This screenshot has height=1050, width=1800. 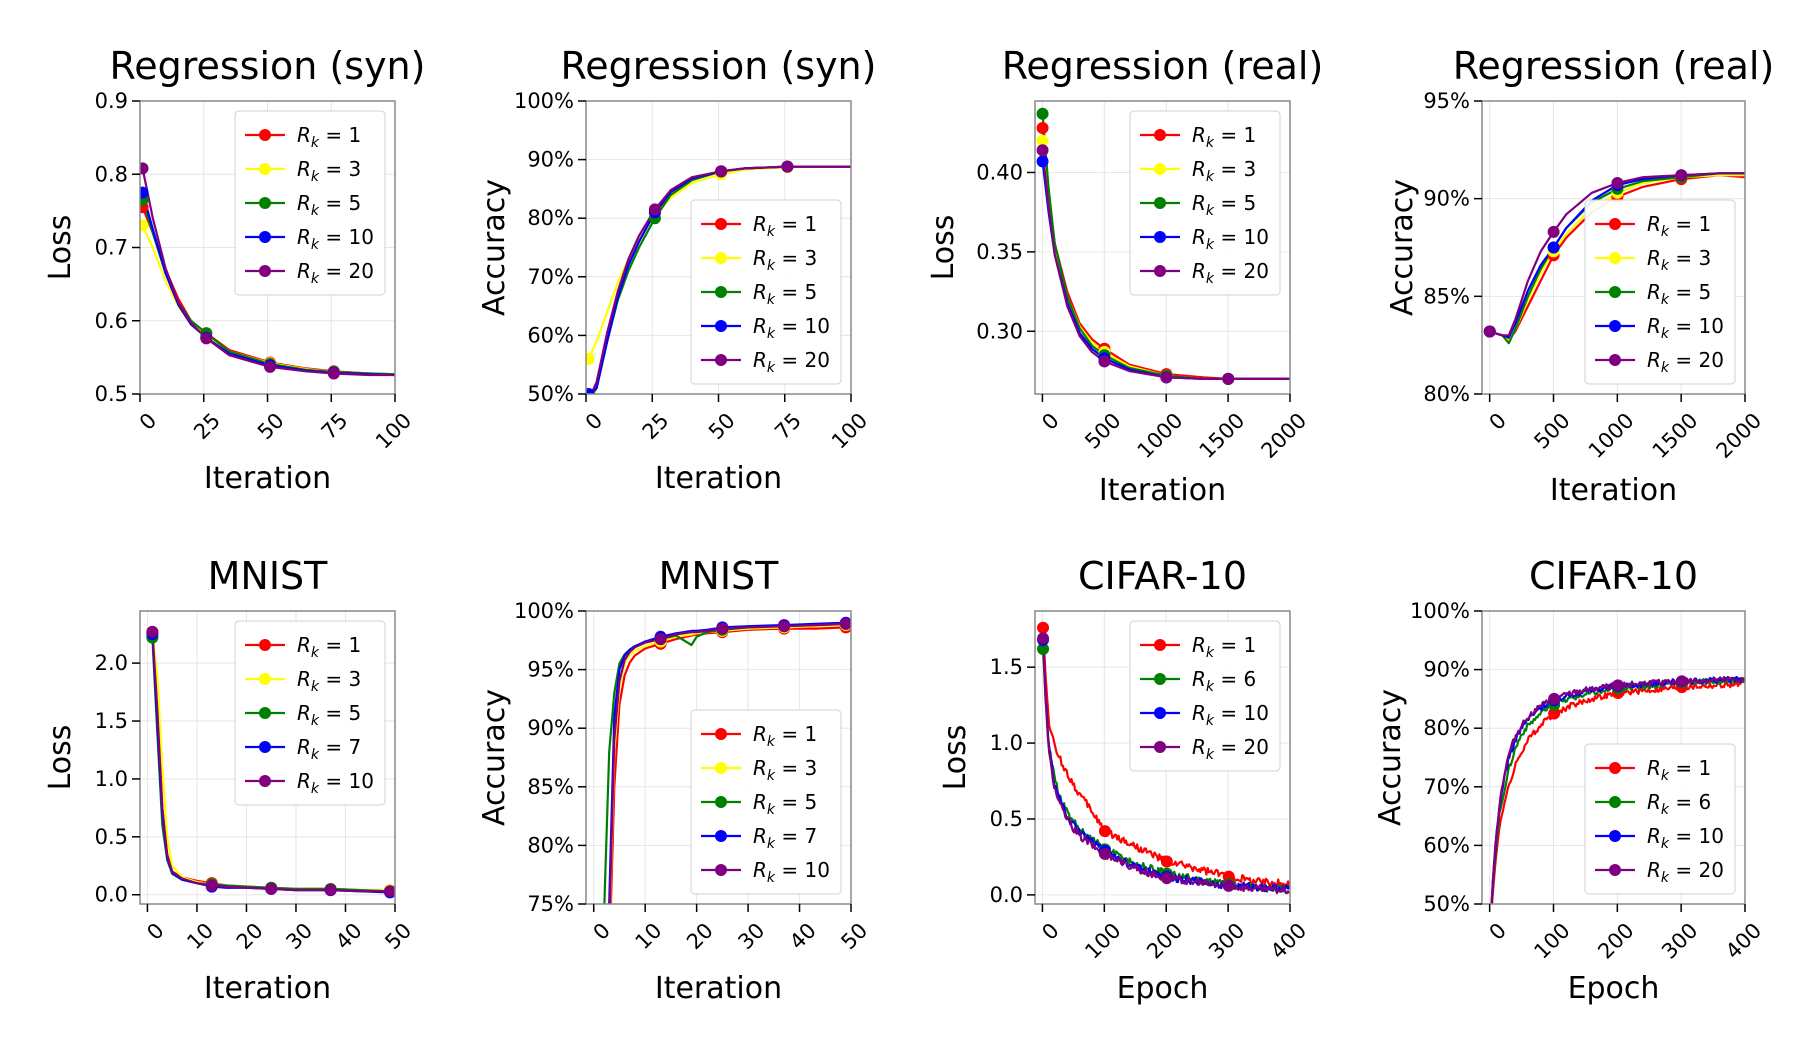 What do you see at coordinates (268, 576) in the screenshot?
I see `chart-title: MNIST` at bounding box center [268, 576].